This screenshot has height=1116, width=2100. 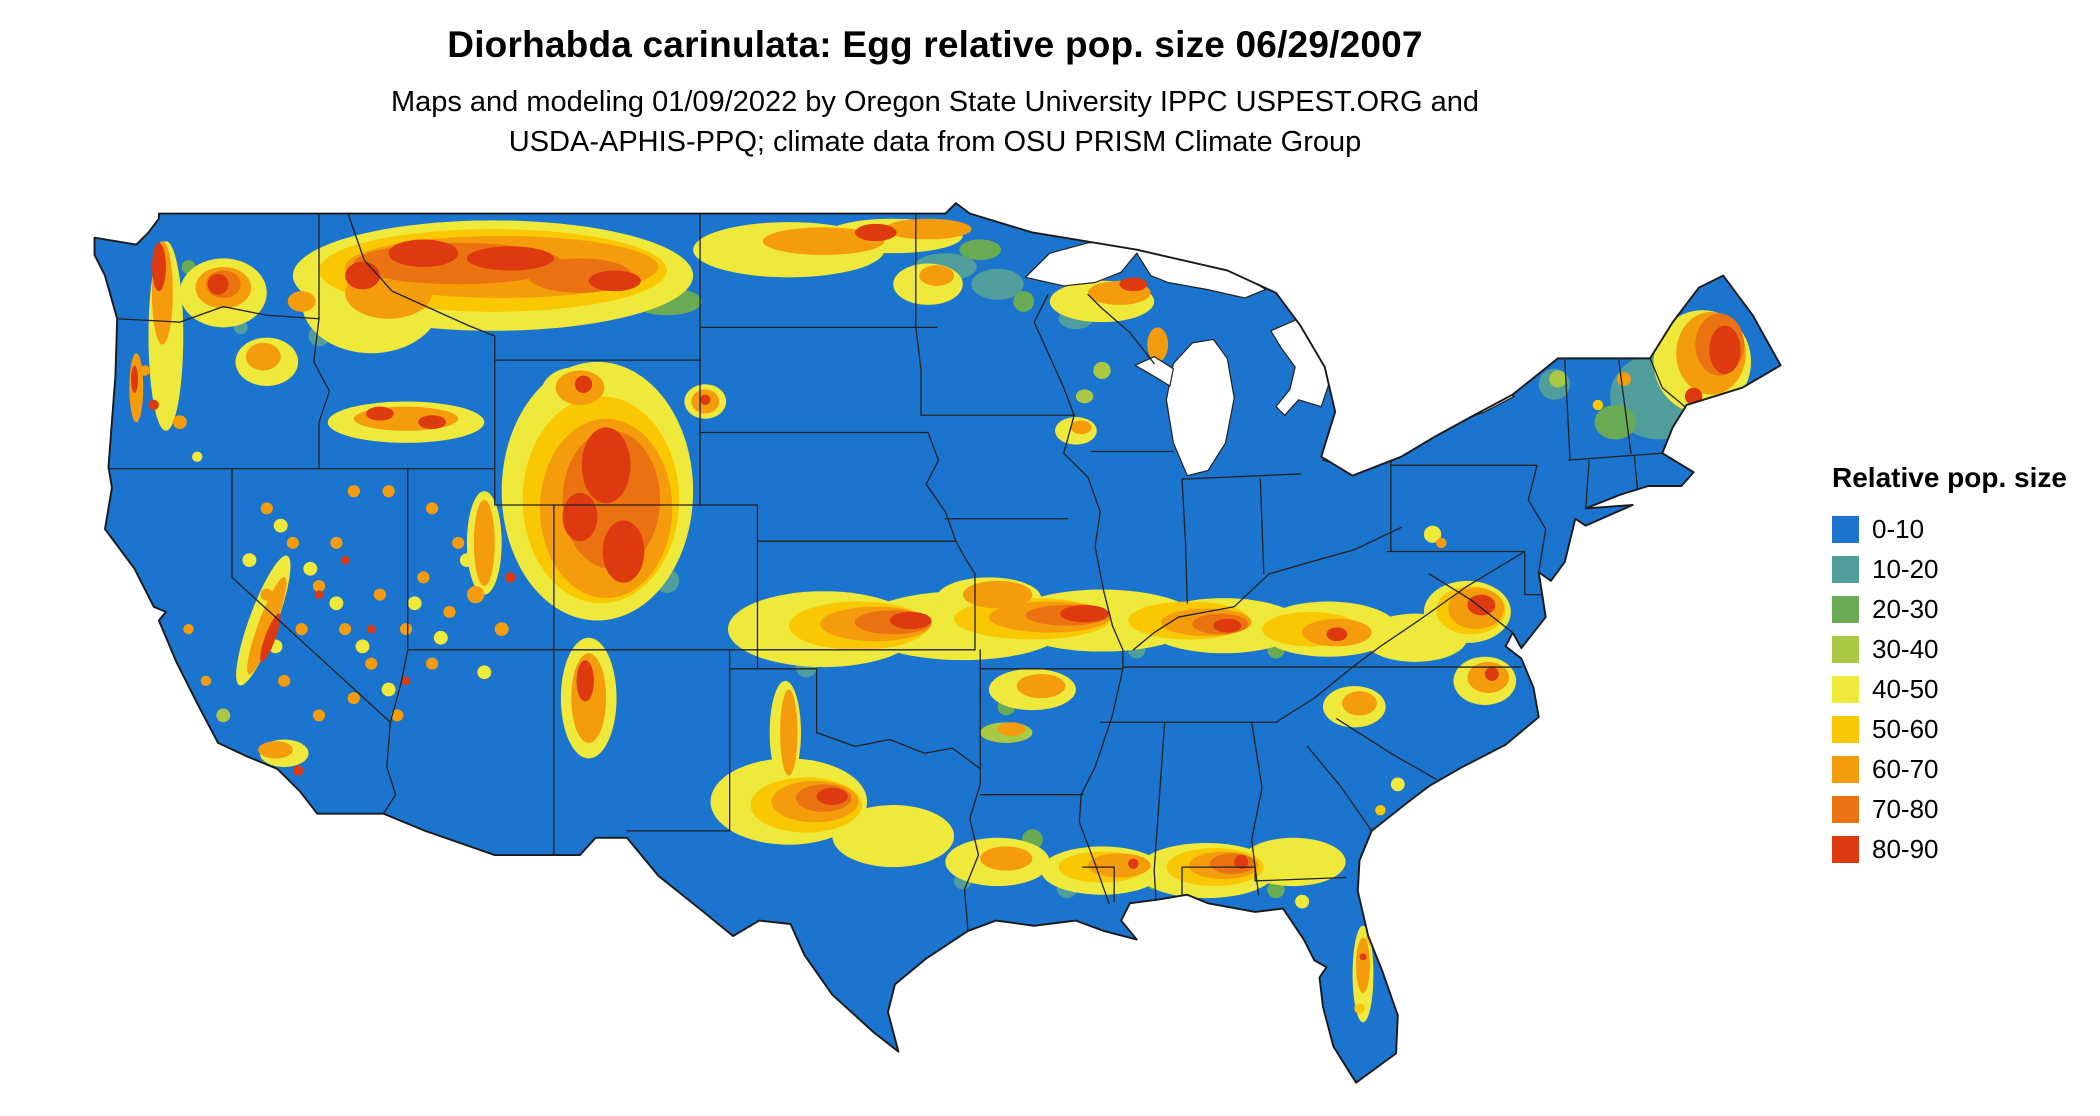 What do you see at coordinates (1905, 809) in the screenshot?
I see `legend-label: 70-80` at bounding box center [1905, 809].